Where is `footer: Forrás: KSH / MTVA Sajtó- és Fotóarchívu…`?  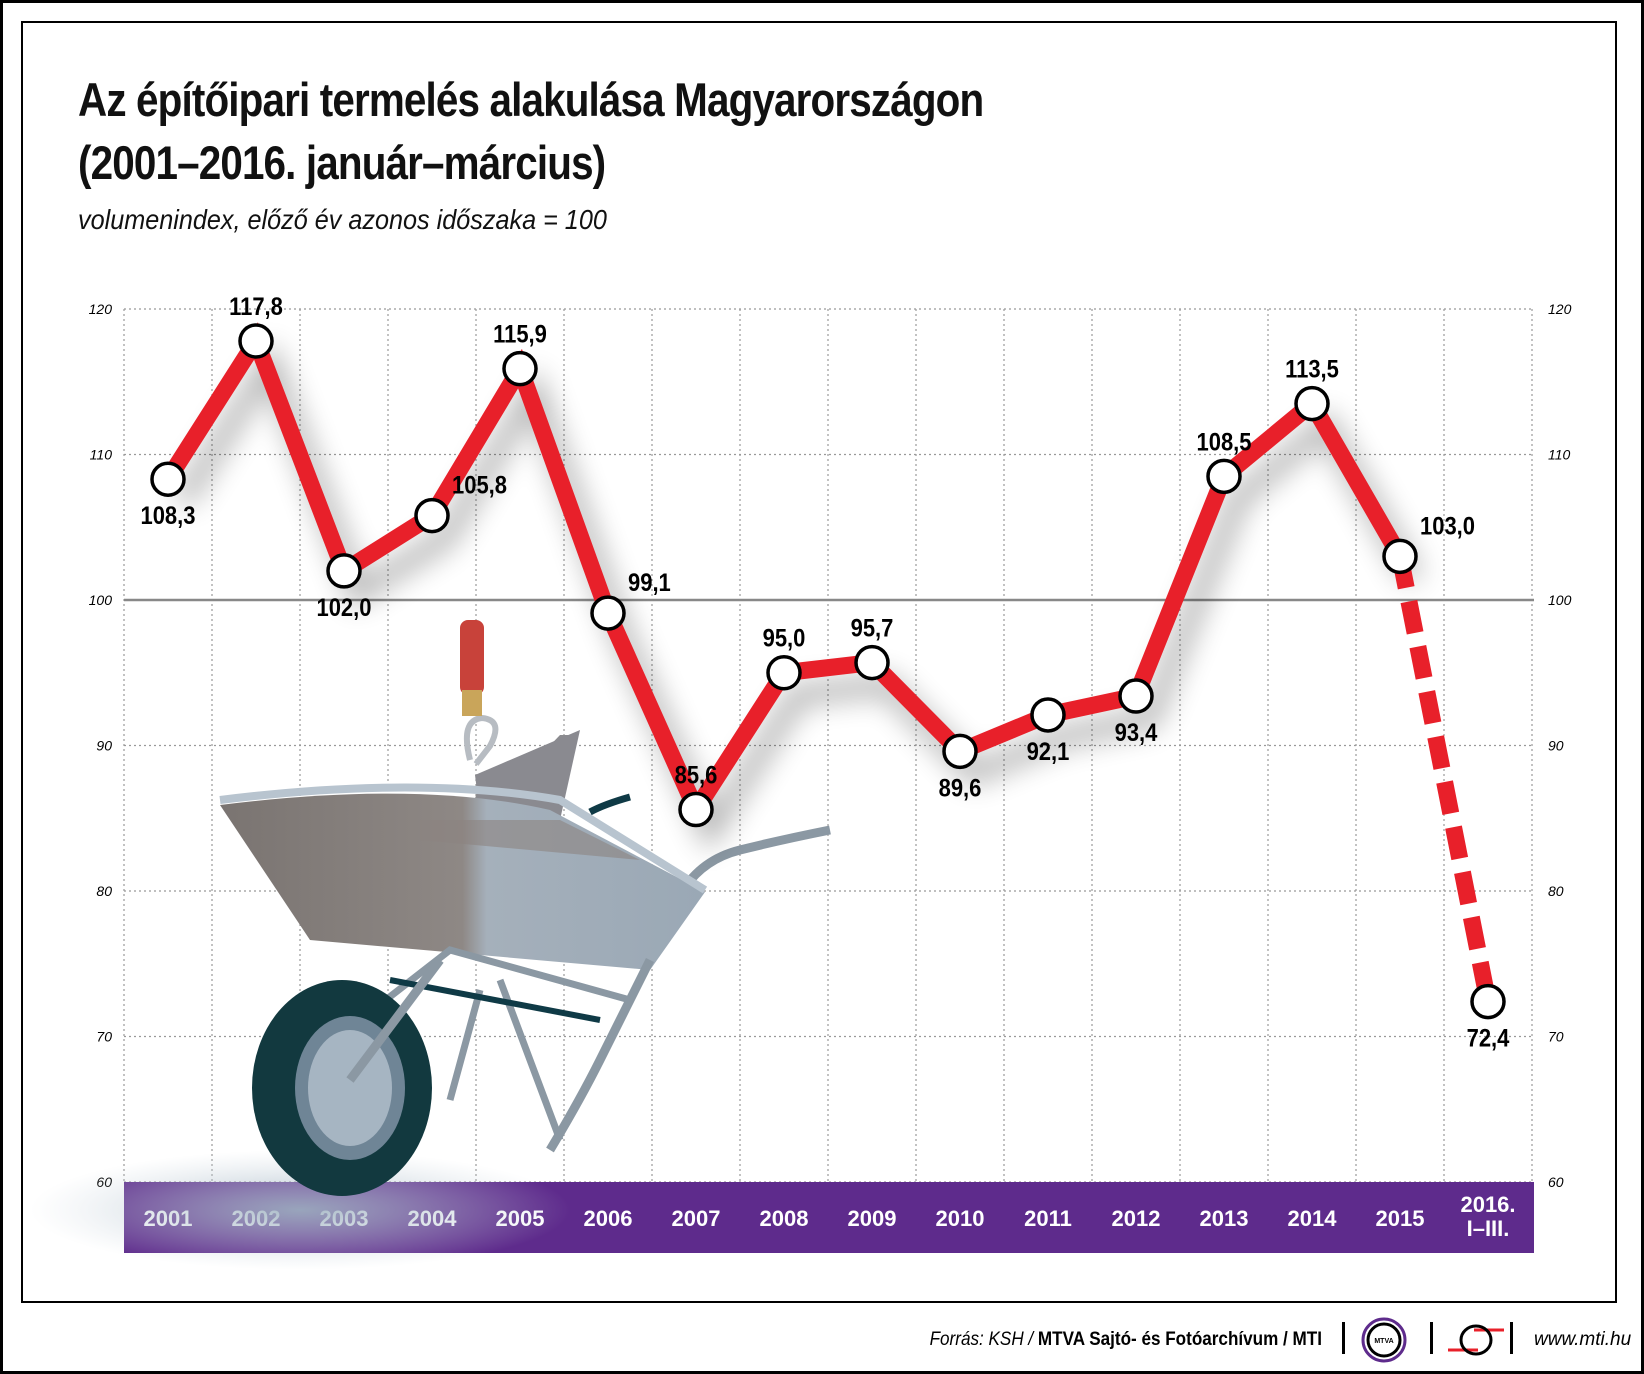
footer: Forrás: KSH / MTVA Sajtó- és Fotóarchívu… is located at coordinates (822, 1340).